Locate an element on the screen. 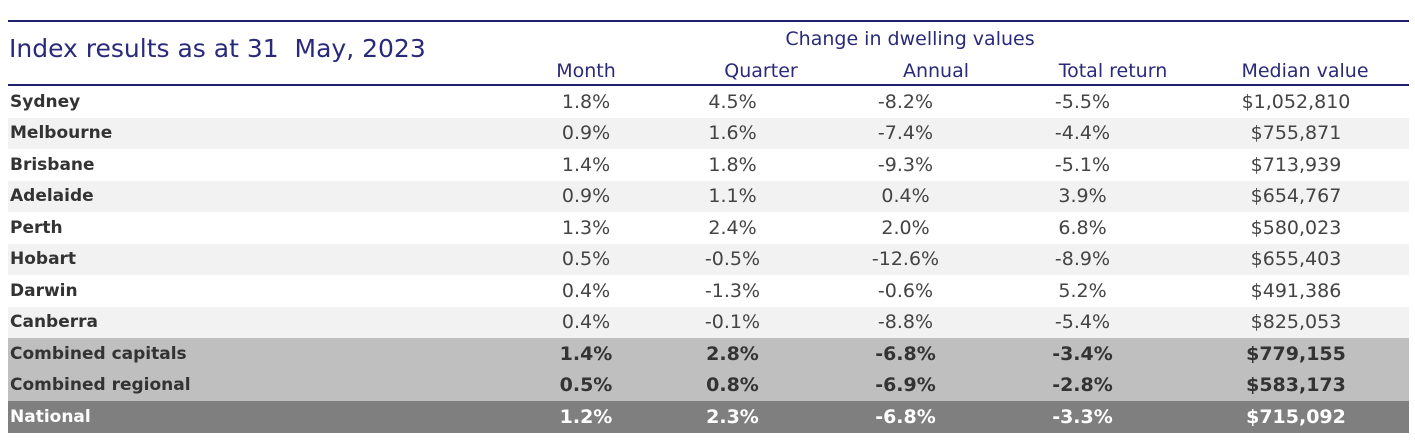  region-name-cell: Darwin is located at coordinates (44, 290).